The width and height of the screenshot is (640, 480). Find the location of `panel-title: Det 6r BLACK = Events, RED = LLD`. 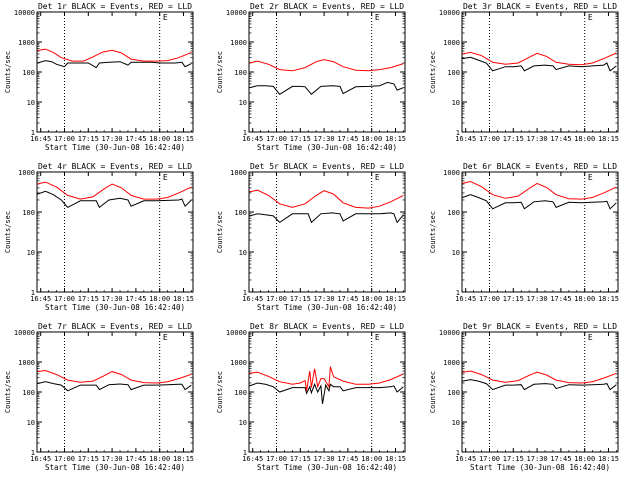

panel-title: Det 6r BLACK = Events, RED = LLD is located at coordinates (540, 166).